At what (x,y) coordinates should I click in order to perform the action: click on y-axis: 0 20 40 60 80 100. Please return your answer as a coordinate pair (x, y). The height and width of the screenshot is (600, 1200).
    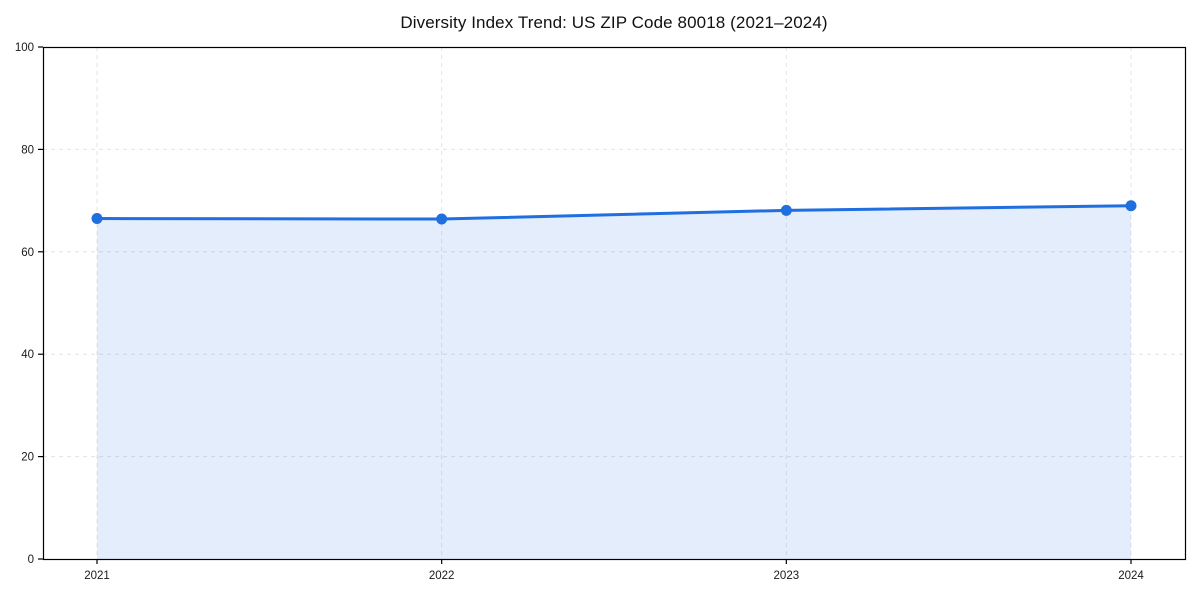
    Looking at the image, I should click on (29, 304).